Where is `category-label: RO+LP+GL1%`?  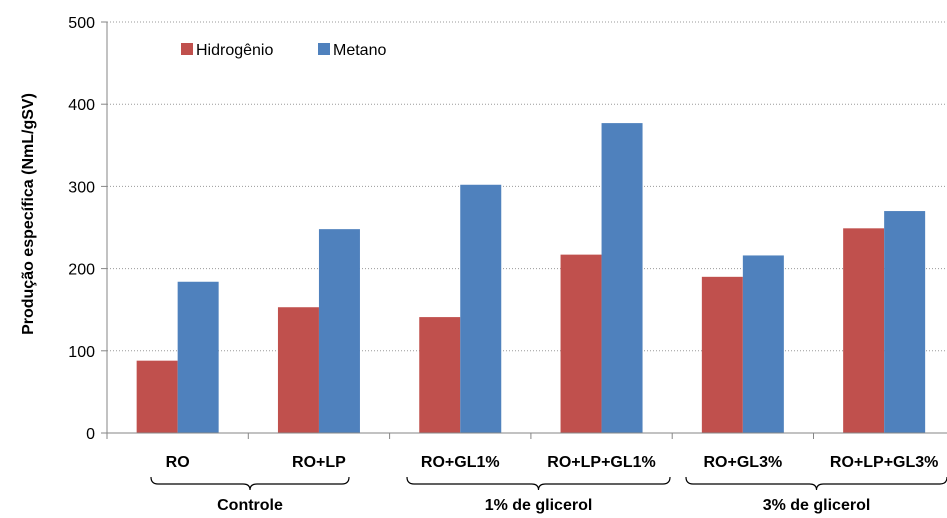 category-label: RO+LP+GL1% is located at coordinates (601, 462).